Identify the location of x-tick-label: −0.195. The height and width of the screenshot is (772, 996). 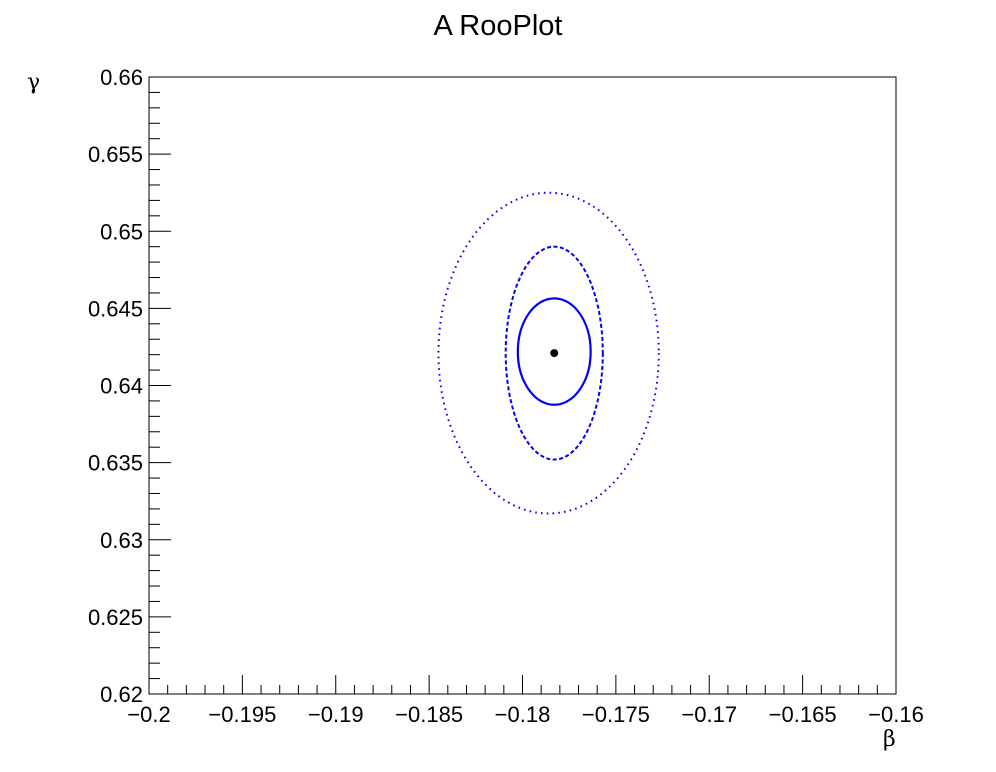
(242, 714).